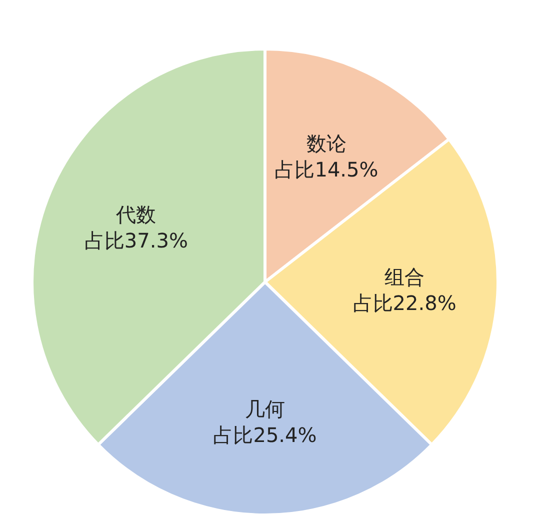 Image resolution: width=550 pixels, height=527 pixels. What do you see at coordinates (404, 276) in the screenshot?
I see `slice-label: 组合` at bounding box center [404, 276].